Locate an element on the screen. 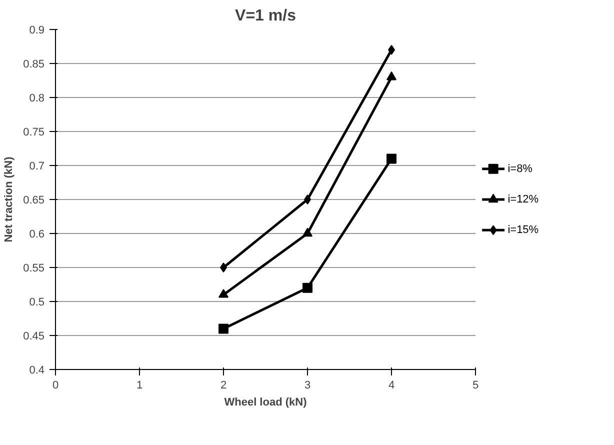  x-tick-label: 1 is located at coordinates (139, 386).